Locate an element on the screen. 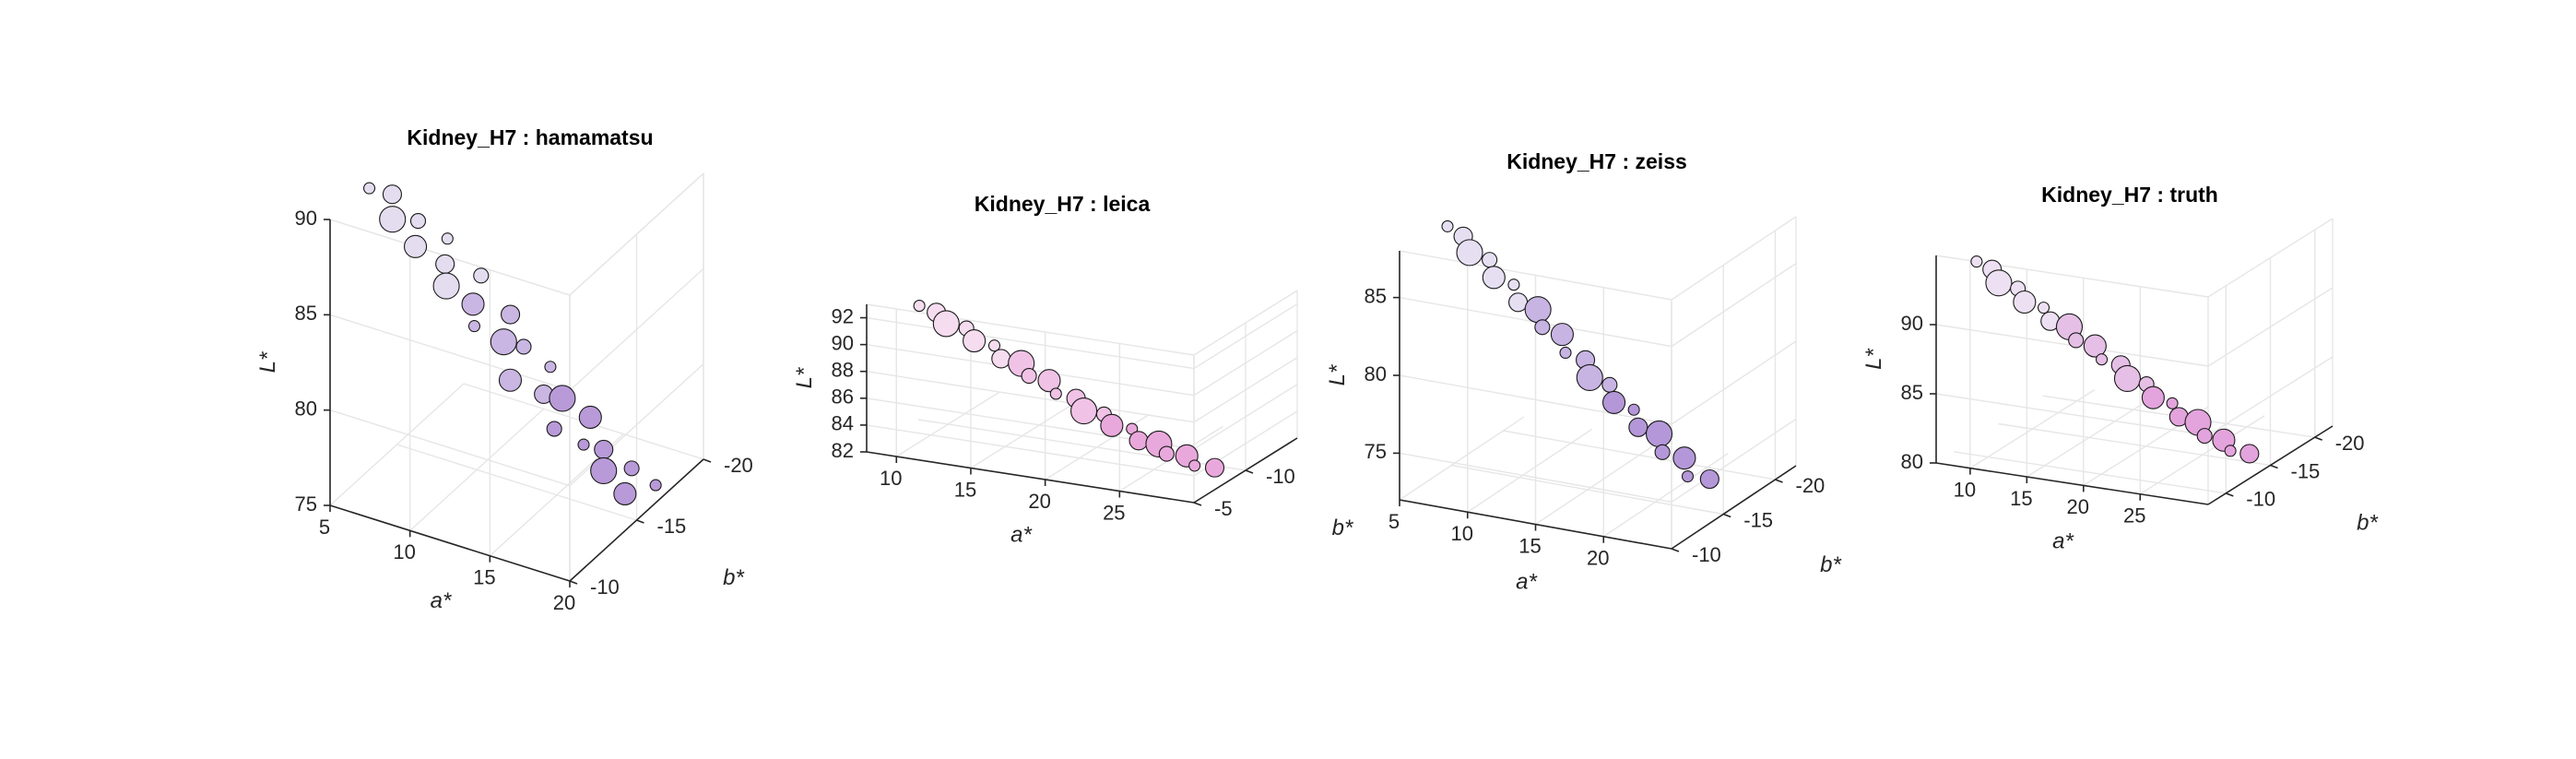 This screenshot has width=2576, height=759. z-tick-label: 90 is located at coordinates (306, 219).